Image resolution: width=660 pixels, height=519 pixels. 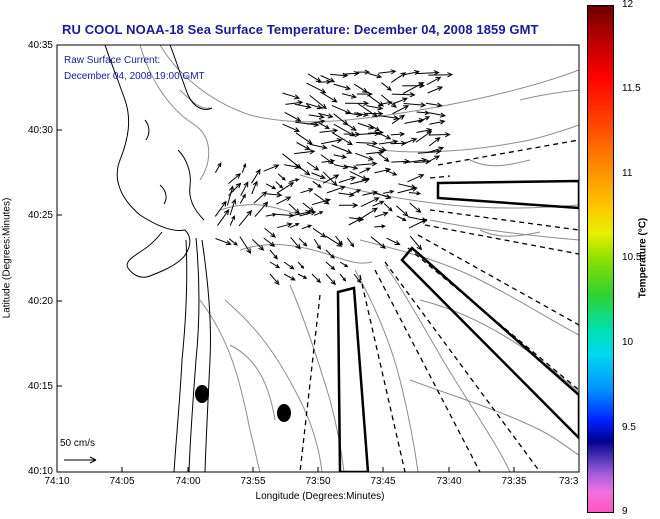 What do you see at coordinates (320, 496) in the screenshot?
I see `x-axis-title: Longitude (Degrees:Minutes)` at bounding box center [320, 496].